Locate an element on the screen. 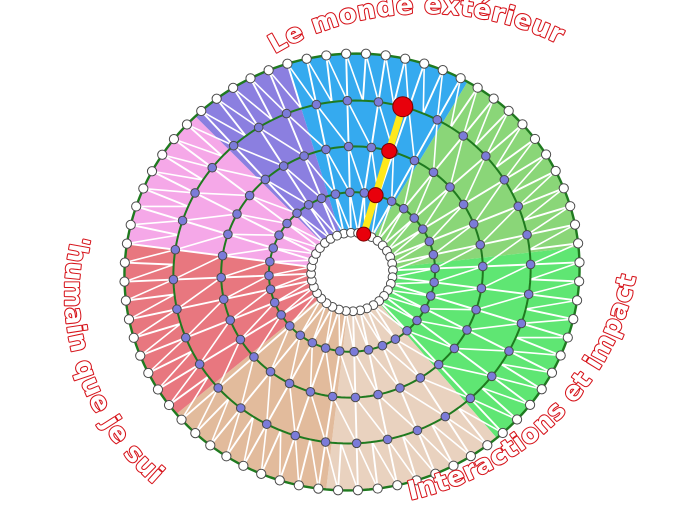 The image size is (679, 513). sector-tan-dark is located at coordinates (262, 393).